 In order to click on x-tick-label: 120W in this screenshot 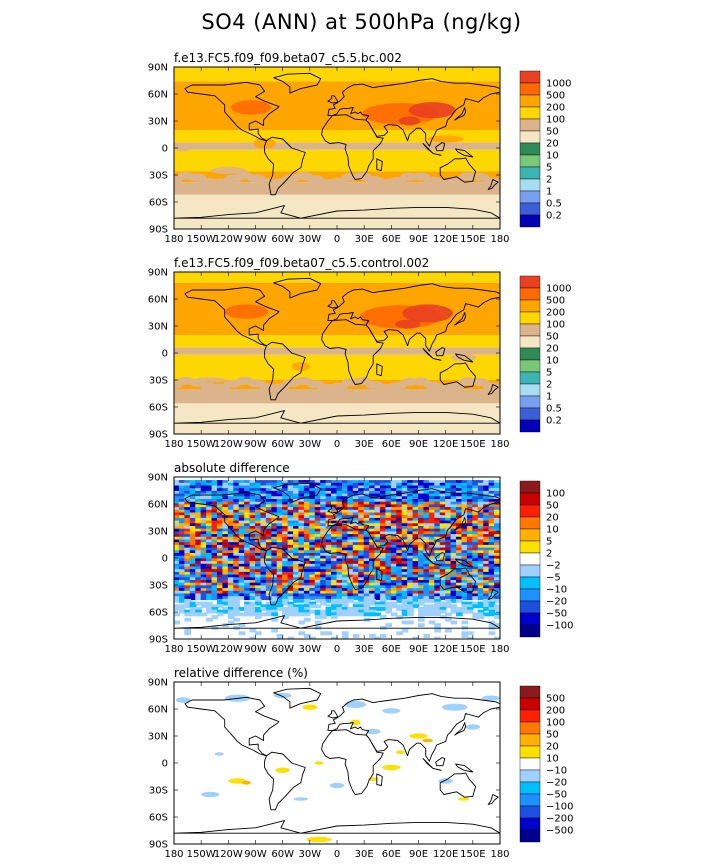, I will do `click(228, 239)`.